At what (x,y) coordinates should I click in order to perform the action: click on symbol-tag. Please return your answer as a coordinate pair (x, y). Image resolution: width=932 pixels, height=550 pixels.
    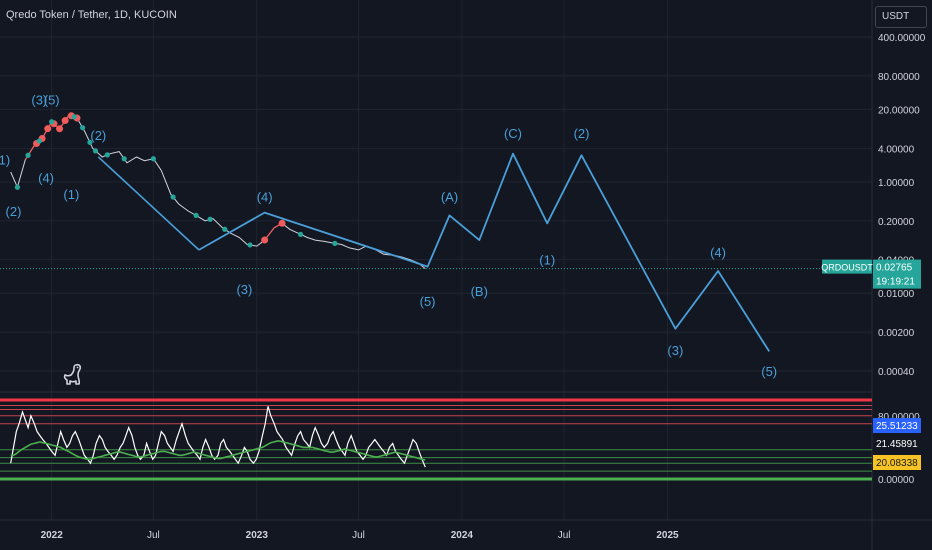
    Looking at the image, I should click on (847, 266).